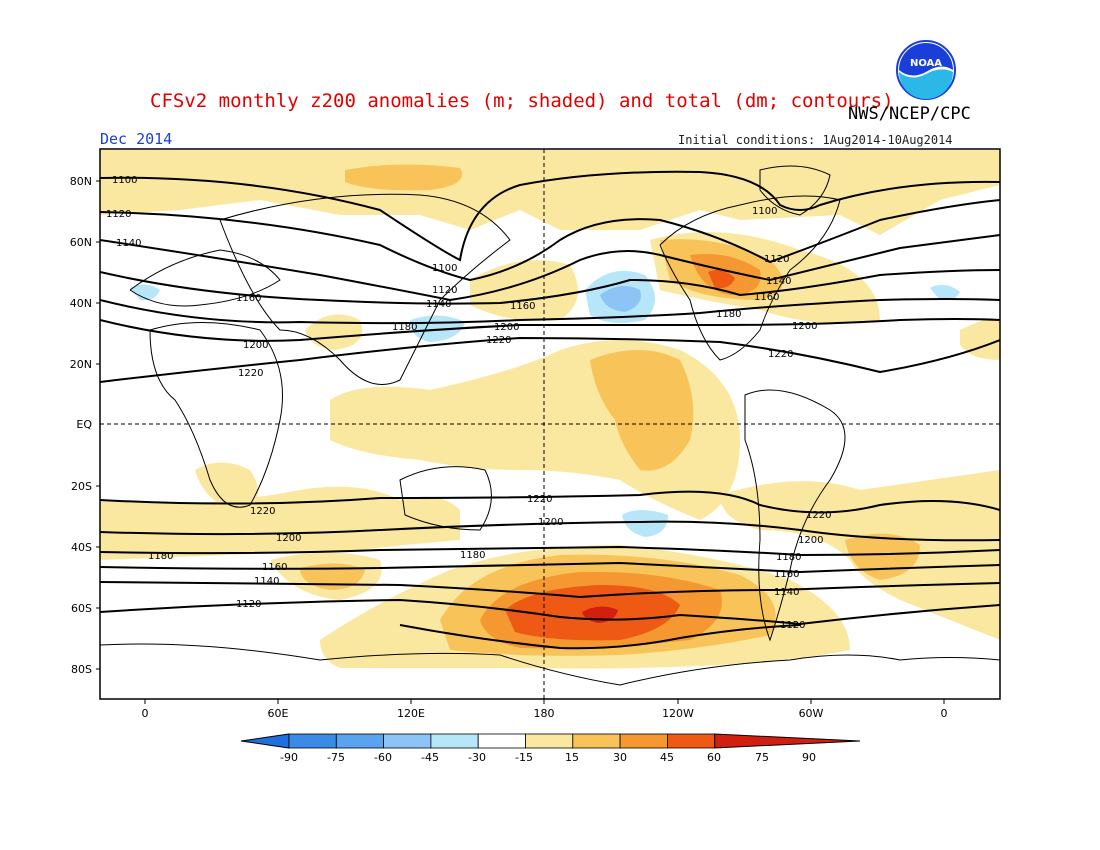  What do you see at coordinates (809, 757) in the screenshot?
I see `colorbar-label: 90` at bounding box center [809, 757].